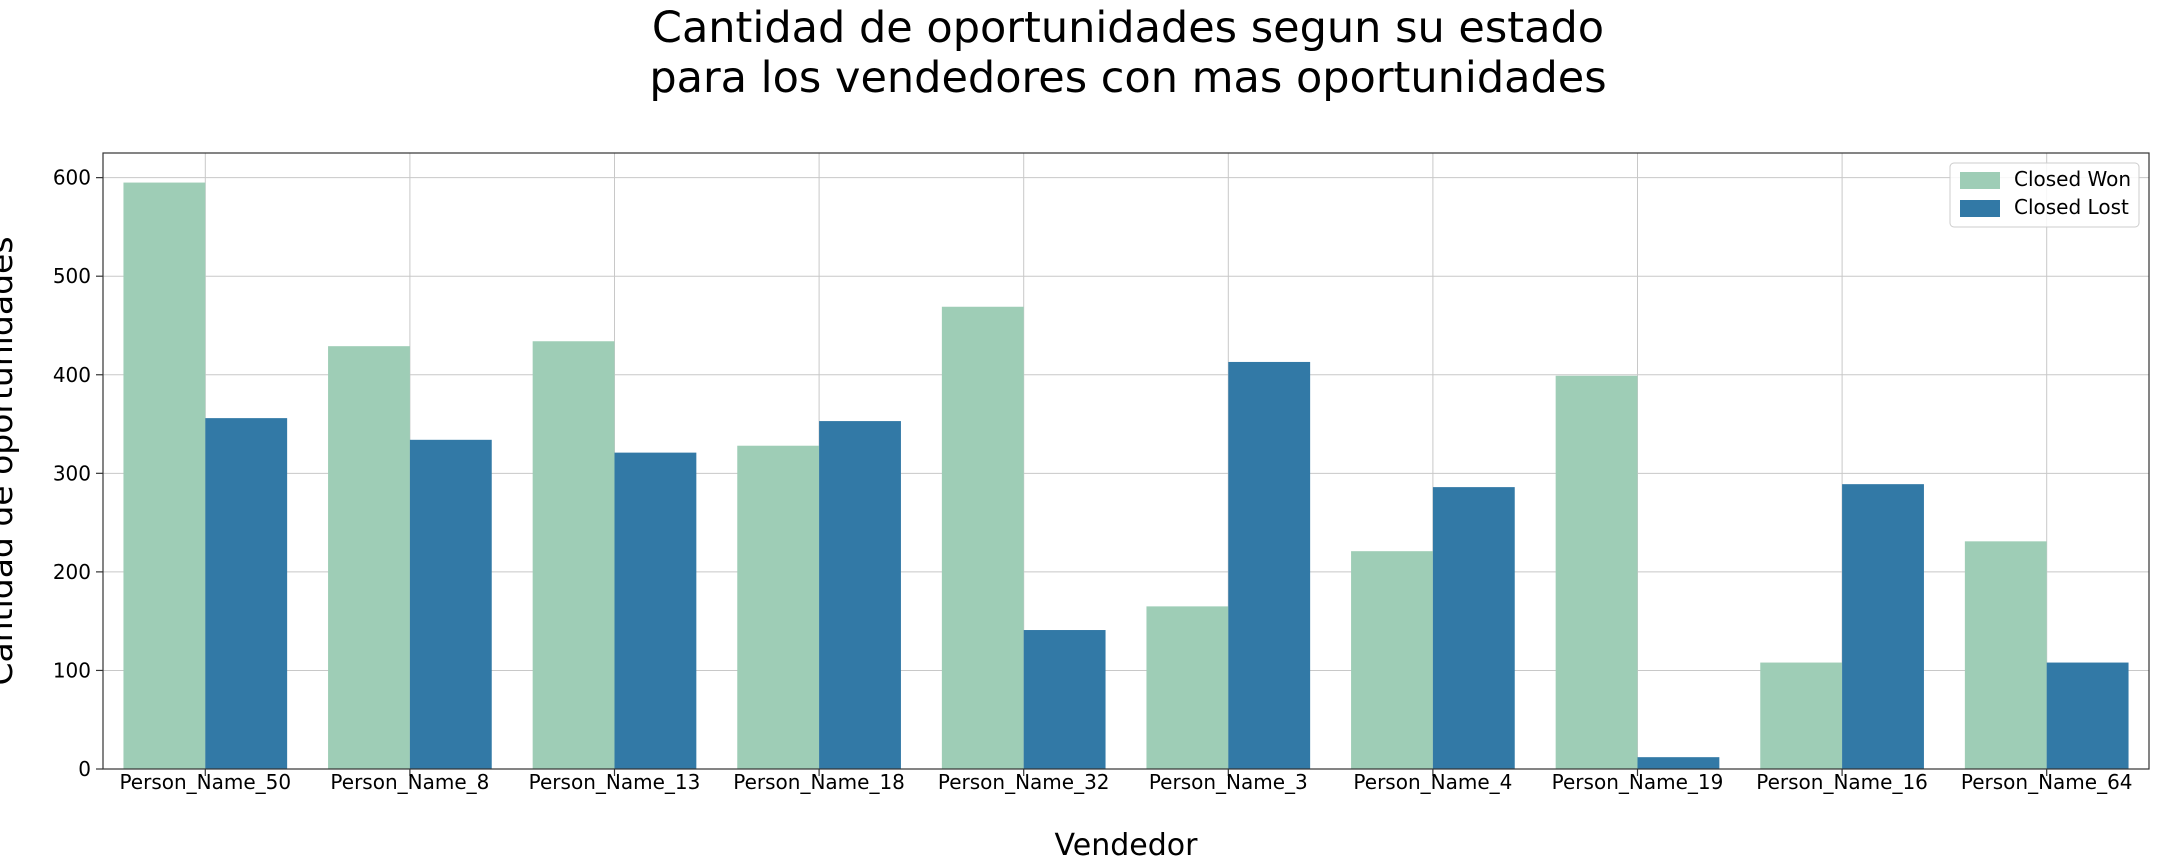 The height and width of the screenshot is (868, 2160). I want to click on y-tick-label-200: 200, so click(72, 572).